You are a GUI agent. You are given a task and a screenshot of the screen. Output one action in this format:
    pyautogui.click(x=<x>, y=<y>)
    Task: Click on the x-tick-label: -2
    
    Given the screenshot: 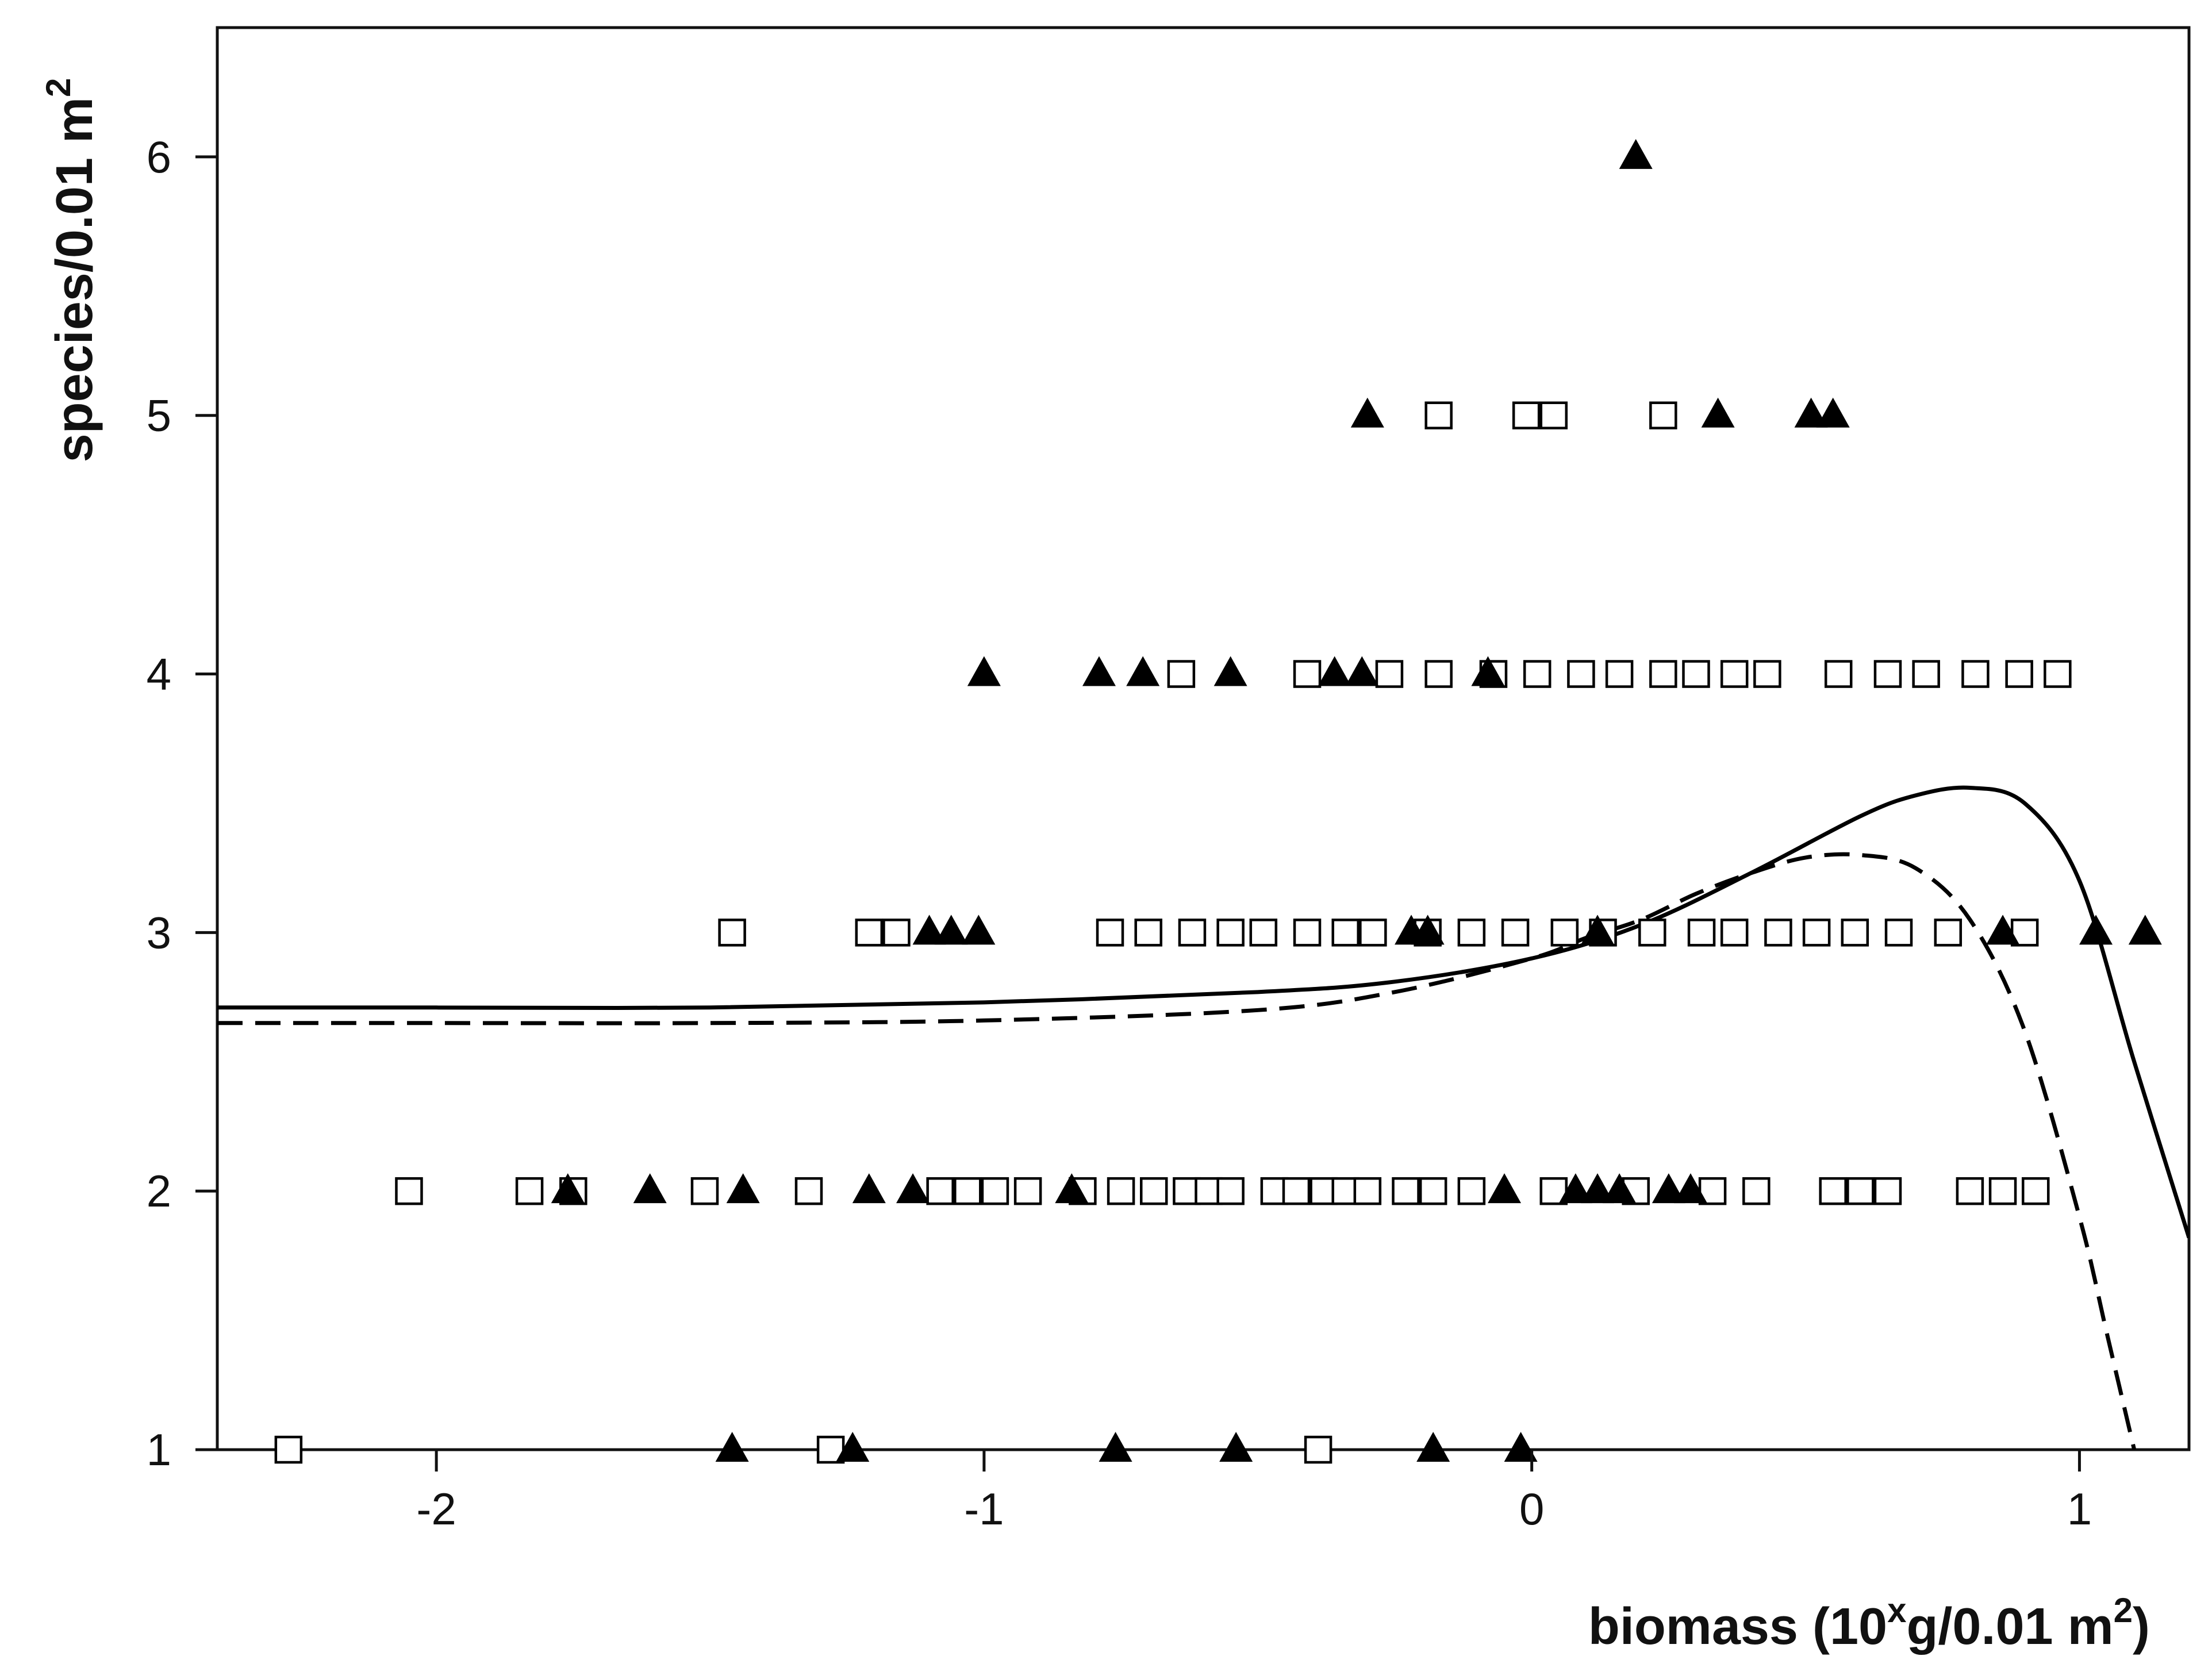 What is the action you would take?
    pyautogui.click(x=436, y=1509)
    